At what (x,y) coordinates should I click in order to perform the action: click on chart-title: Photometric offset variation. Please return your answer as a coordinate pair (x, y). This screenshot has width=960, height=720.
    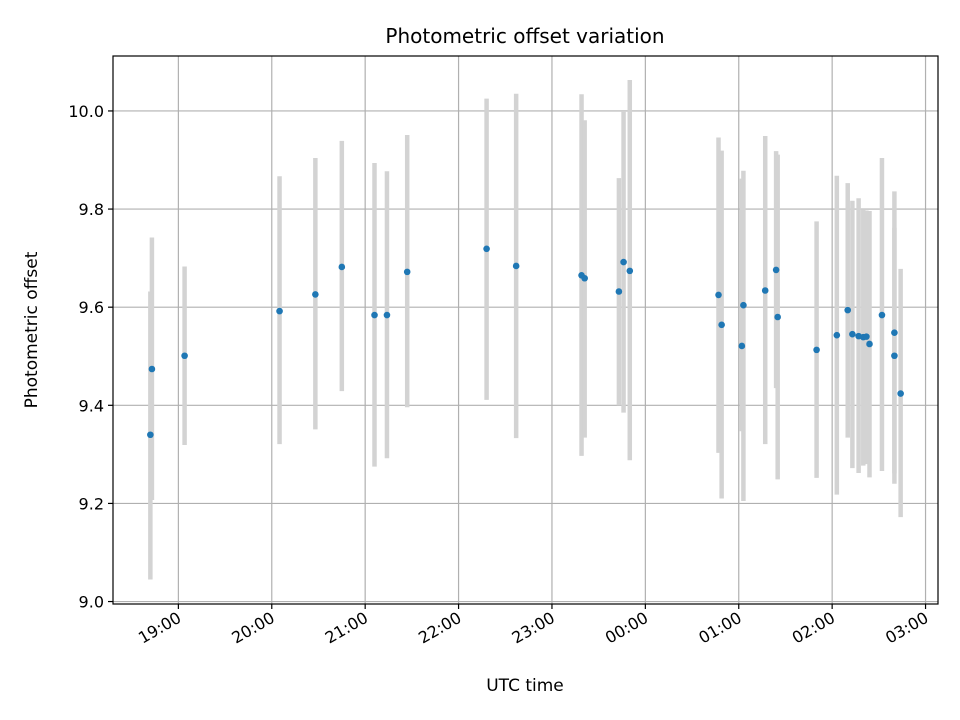
    Looking at the image, I should click on (524, 36).